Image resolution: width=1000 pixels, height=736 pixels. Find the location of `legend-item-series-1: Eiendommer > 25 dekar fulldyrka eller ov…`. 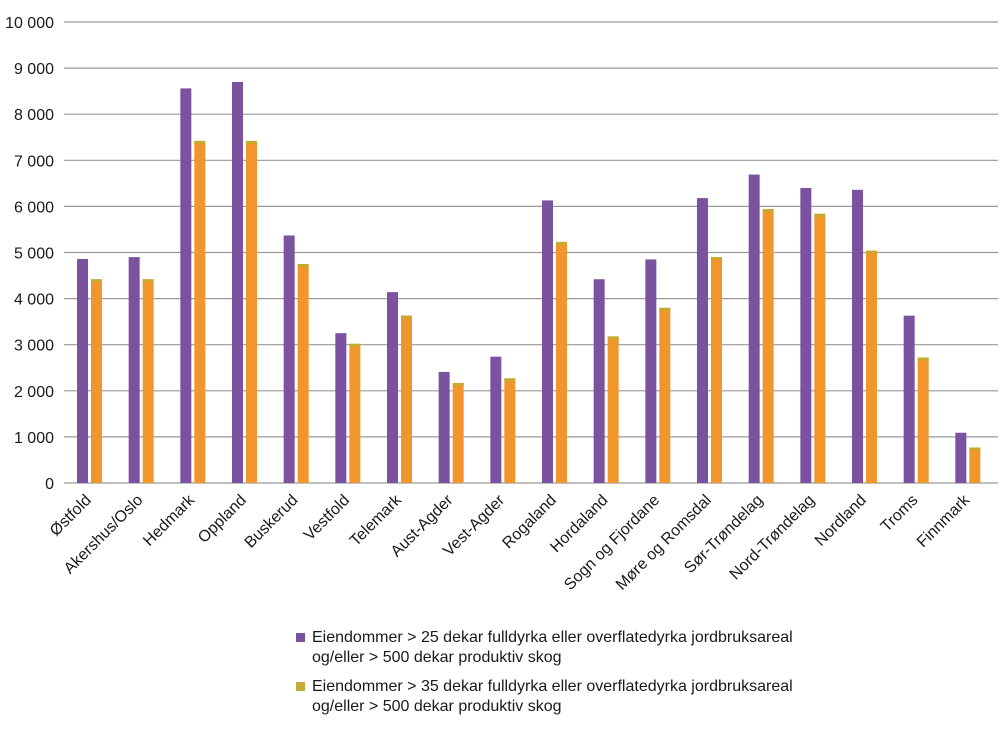

legend-item-series-1: Eiendommer > 25 dekar fulldyrka eller ov… is located at coordinates (576, 648).